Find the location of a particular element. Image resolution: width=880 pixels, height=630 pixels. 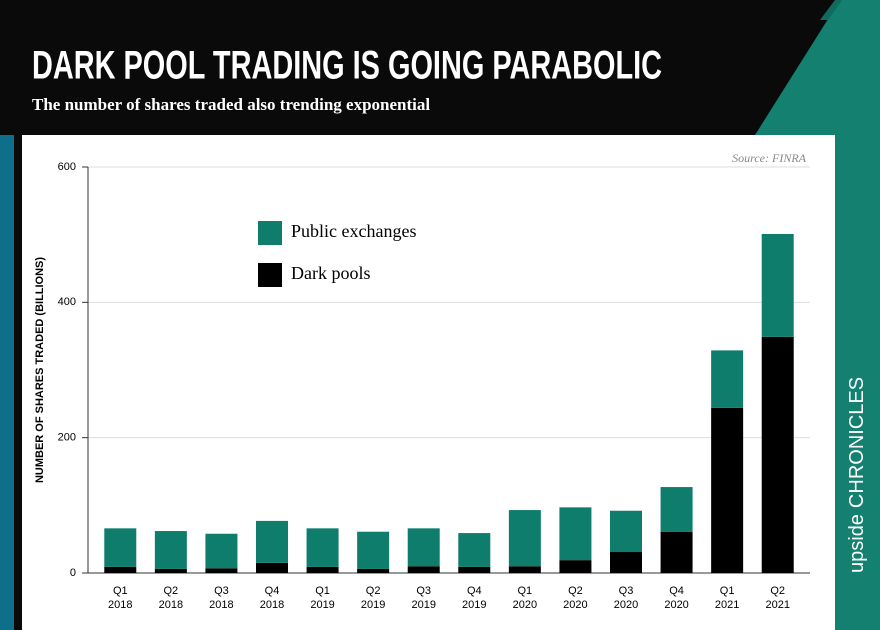

right-strip is located at coordinates (857, 382).